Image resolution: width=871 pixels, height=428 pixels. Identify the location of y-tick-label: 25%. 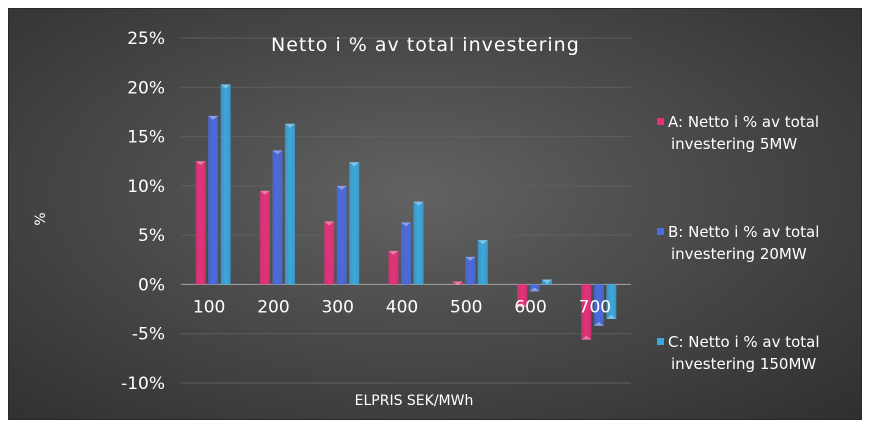
(146, 39).